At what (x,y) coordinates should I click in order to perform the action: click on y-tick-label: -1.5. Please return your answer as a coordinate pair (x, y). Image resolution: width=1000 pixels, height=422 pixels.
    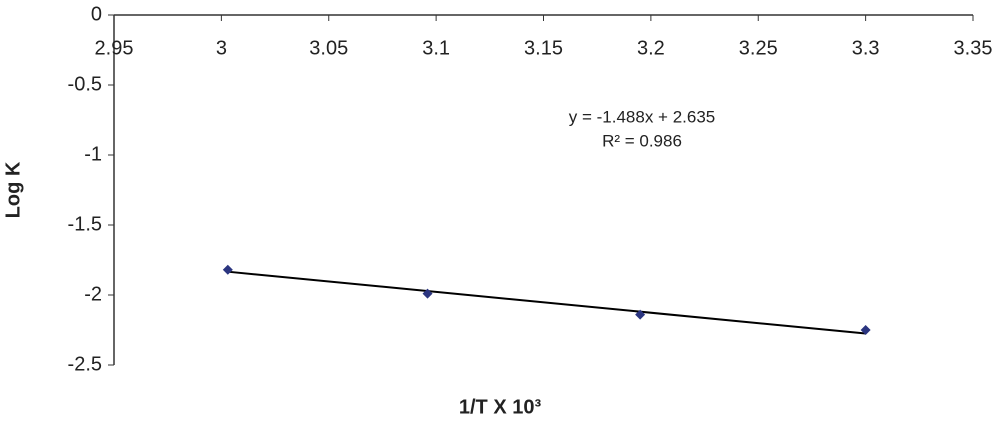
    Looking at the image, I should click on (85, 224).